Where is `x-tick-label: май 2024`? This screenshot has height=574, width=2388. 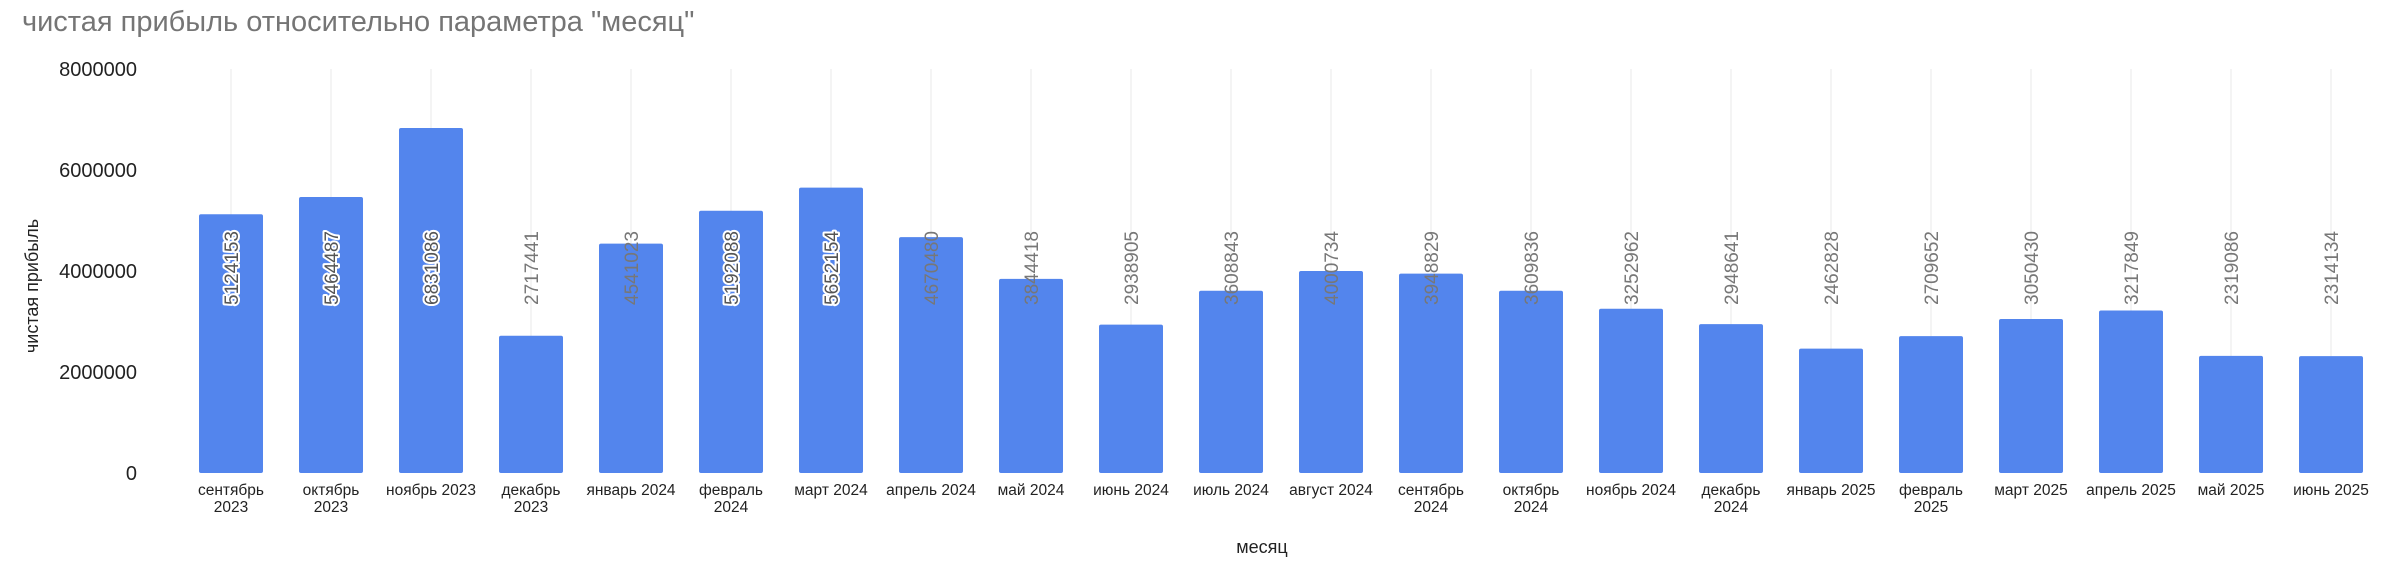 x-tick-label: май 2024 is located at coordinates (1031, 490).